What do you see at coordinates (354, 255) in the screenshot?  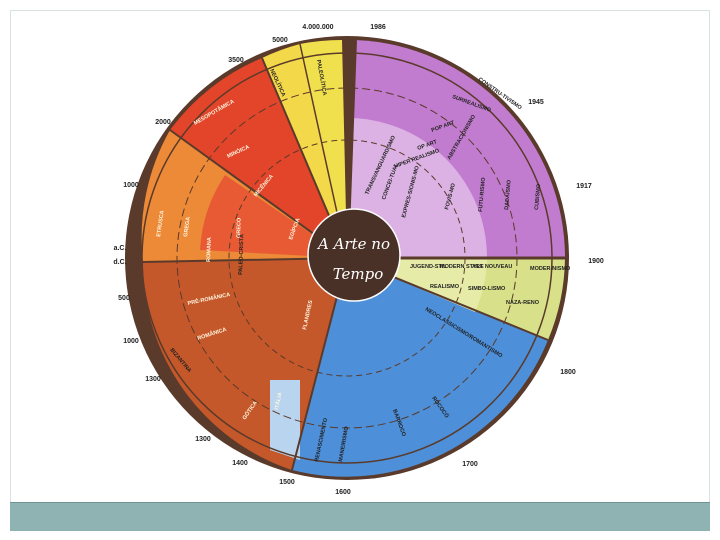 I see `center-disc` at bounding box center [354, 255].